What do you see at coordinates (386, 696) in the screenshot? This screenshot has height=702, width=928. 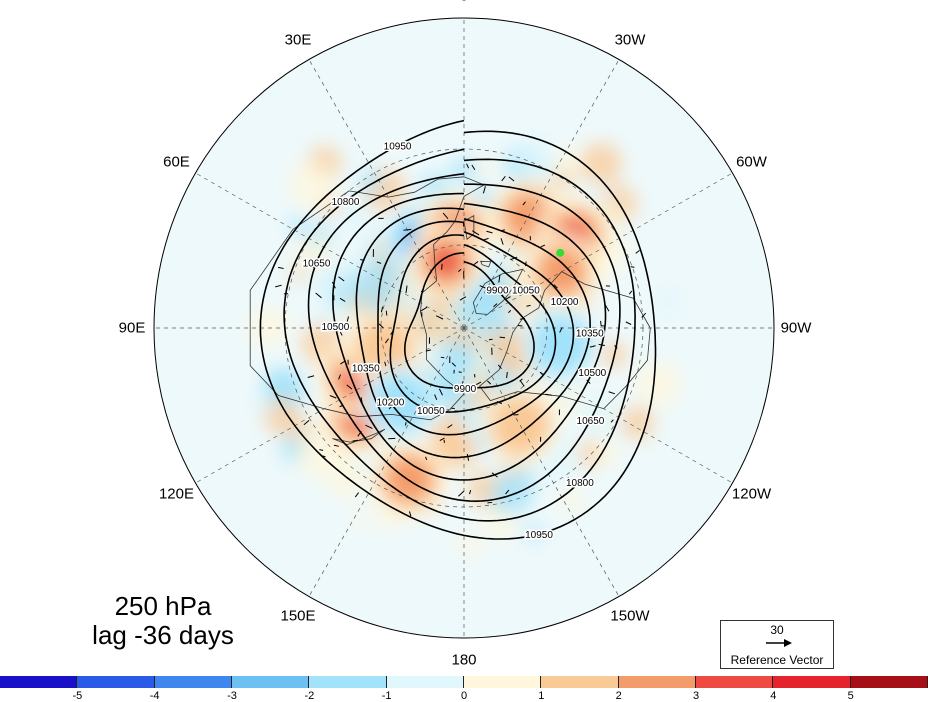 I see `colorbar-tick-label: -1` at bounding box center [386, 696].